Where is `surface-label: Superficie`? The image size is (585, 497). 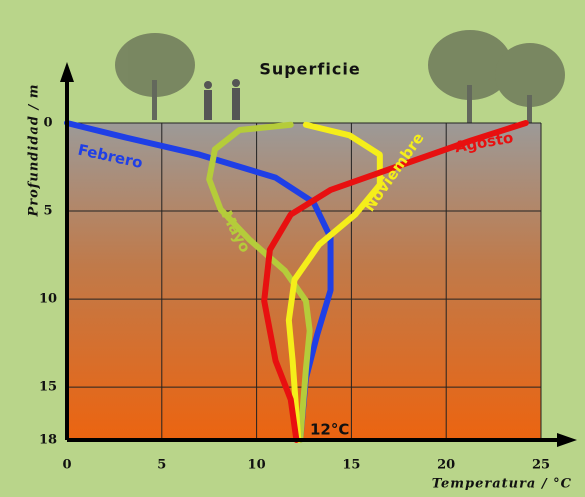
surface-label: Superficie is located at coordinates (309, 69).